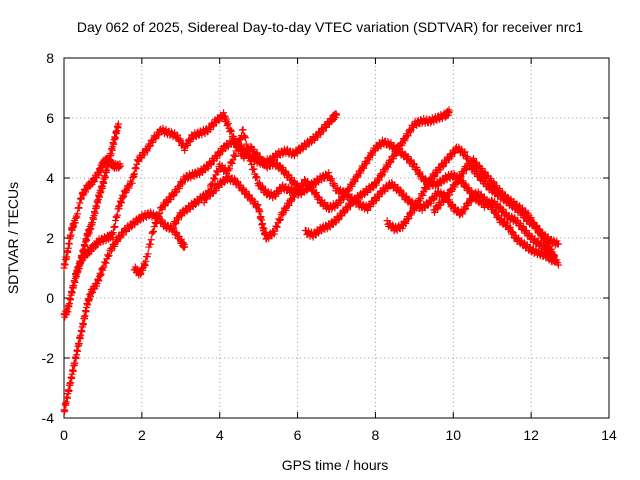  Describe the element at coordinates (142, 435) in the screenshot. I see `x-tick-label: 2` at that location.